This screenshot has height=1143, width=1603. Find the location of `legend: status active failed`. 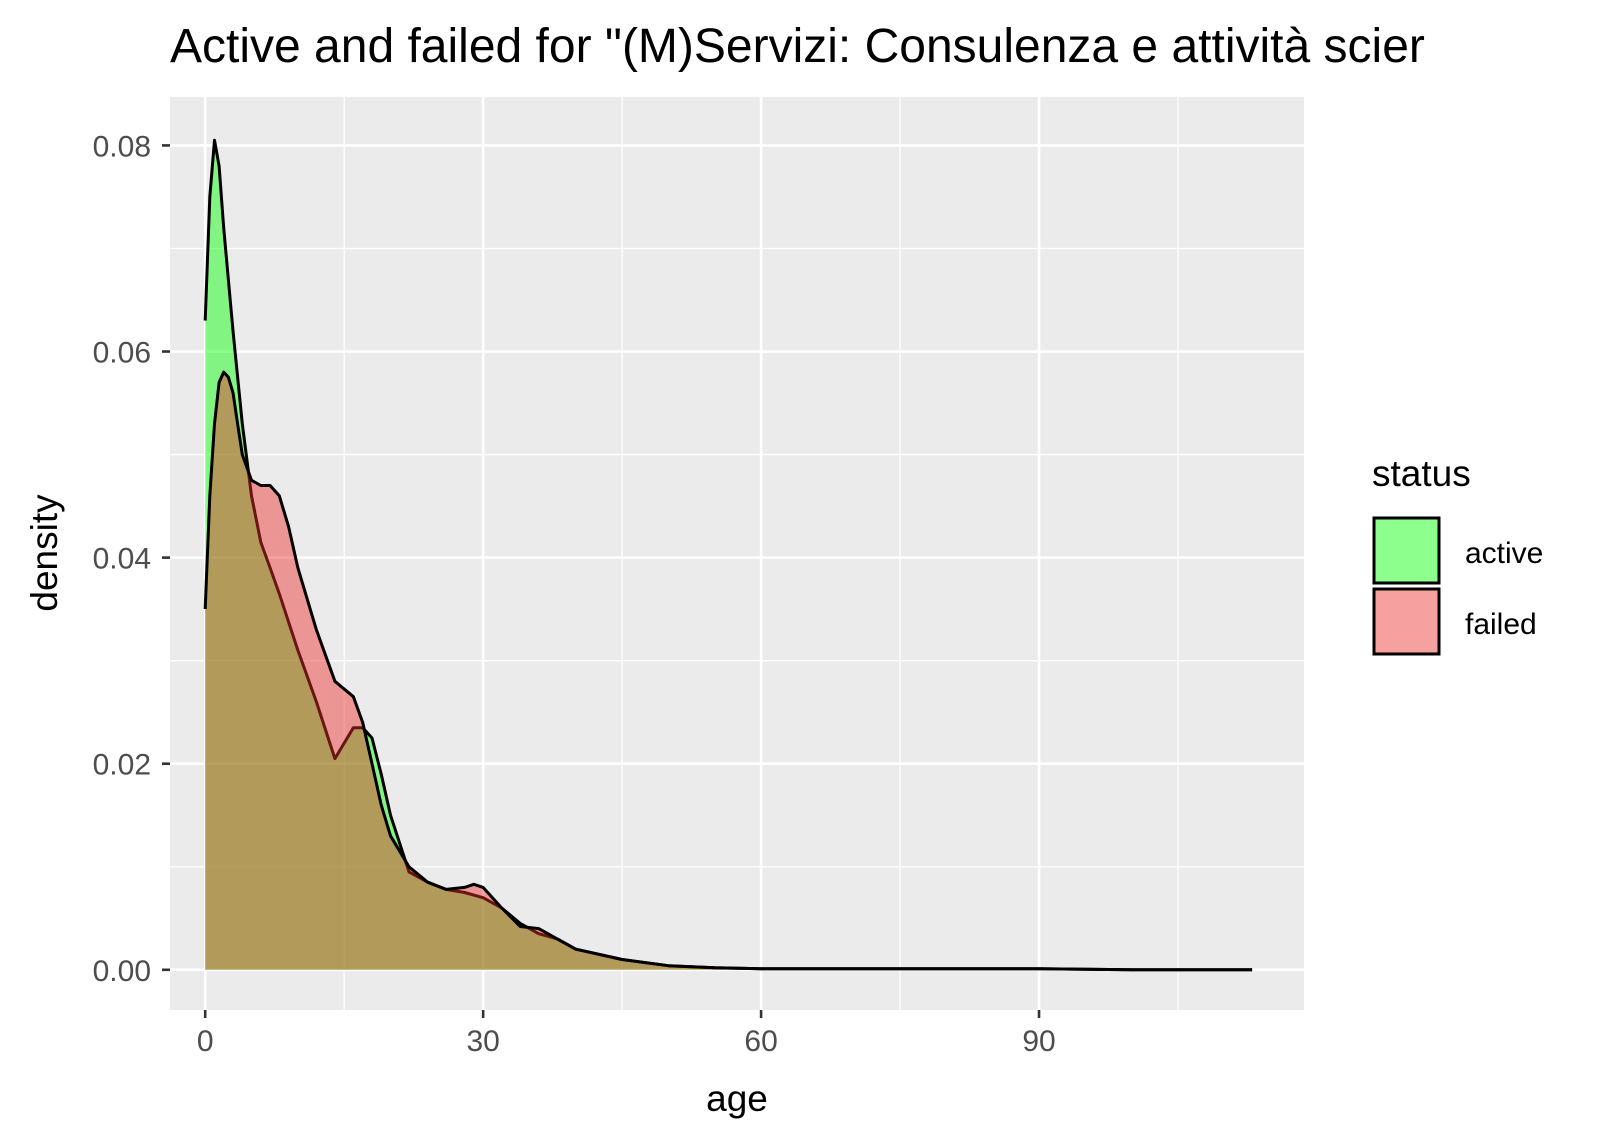

legend: status active failed is located at coordinates (1457, 554).